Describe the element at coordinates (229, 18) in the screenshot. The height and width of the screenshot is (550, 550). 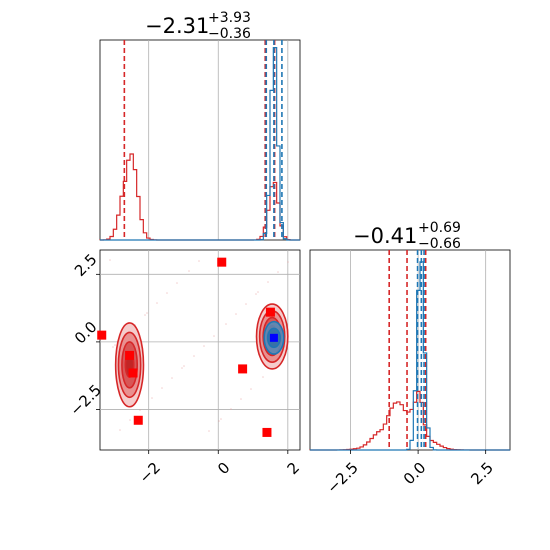
I see `title-plus-top-left: +3.93` at that location.